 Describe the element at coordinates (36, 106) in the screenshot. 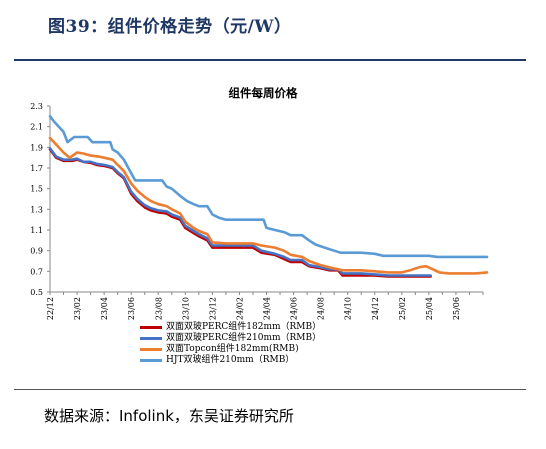

I see `y-tick-label: 2.3` at that location.